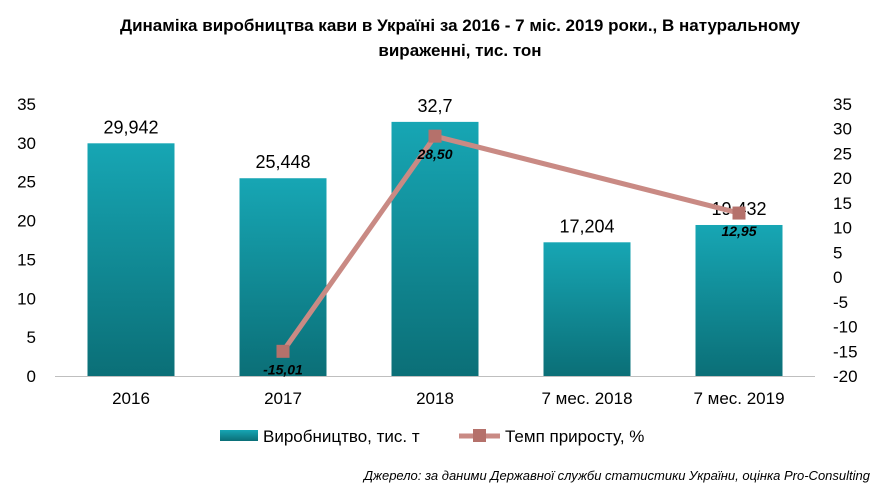  What do you see at coordinates (26, 298) in the screenshot?
I see `y-left-tick-label: 10` at bounding box center [26, 298].